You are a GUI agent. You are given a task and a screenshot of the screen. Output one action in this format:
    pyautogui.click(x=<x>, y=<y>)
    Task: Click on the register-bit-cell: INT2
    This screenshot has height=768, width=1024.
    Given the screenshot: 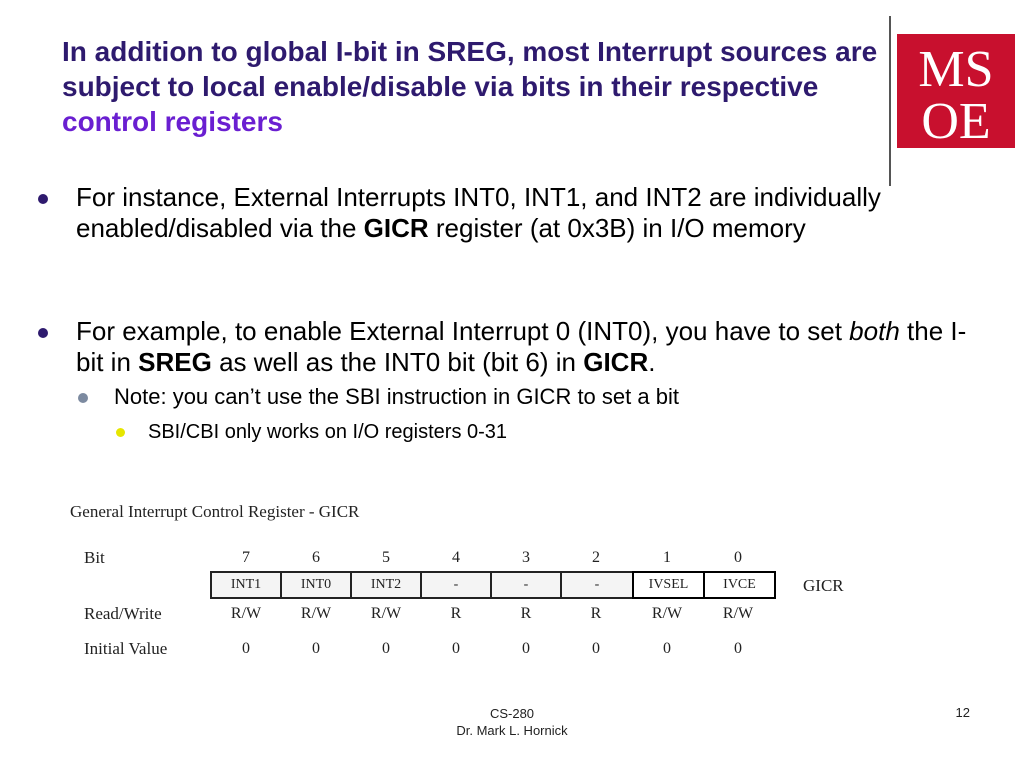 What is the action you would take?
    pyautogui.click(x=386, y=585)
    